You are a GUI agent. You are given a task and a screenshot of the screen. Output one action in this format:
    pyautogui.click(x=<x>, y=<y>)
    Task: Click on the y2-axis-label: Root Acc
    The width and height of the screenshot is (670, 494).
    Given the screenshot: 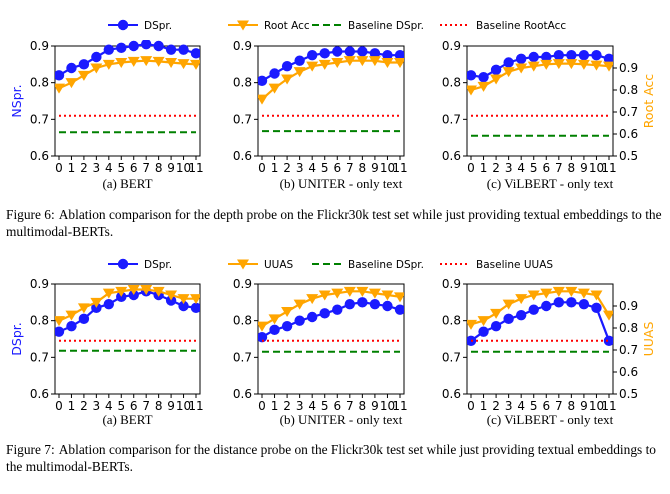 What is the action you would take?
    pyautogui.click(x=648, y=101)
    